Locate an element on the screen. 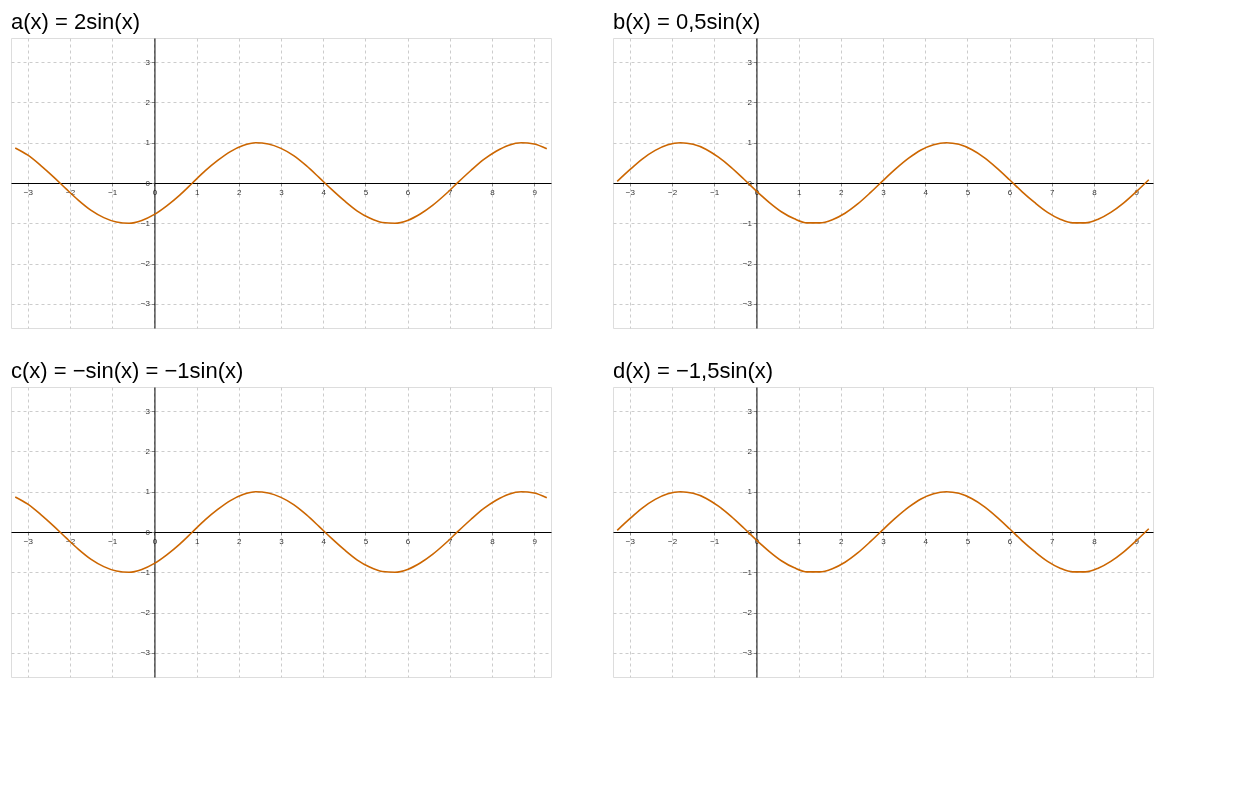 Image resolution: width=1236 pixels, height=805 pixels. chart-title: d(x) = −1,5sin(x) is located at coordinates (693, 370).